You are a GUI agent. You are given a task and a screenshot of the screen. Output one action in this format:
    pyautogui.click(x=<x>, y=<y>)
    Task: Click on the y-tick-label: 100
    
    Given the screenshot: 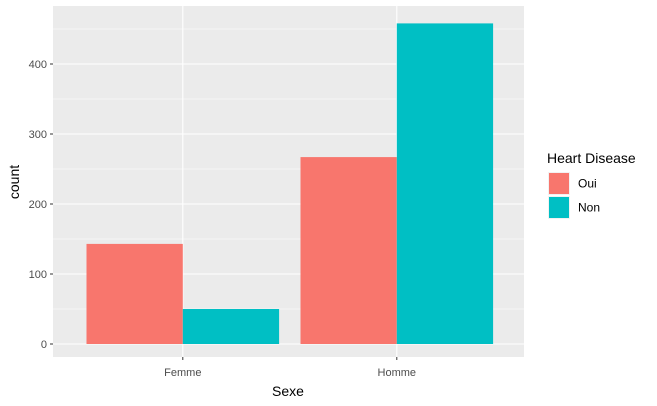 What is the action you would take?
    pyautogui.click(x=38, y=275)
    